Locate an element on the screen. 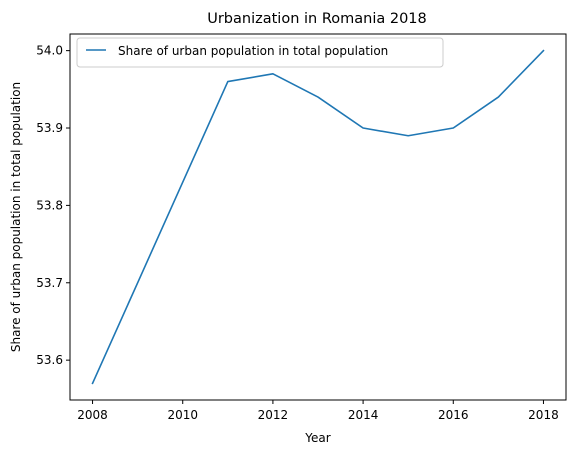 The image size is (576, 455). x-tick-label: 2008 is located at coordinates (92, 415).